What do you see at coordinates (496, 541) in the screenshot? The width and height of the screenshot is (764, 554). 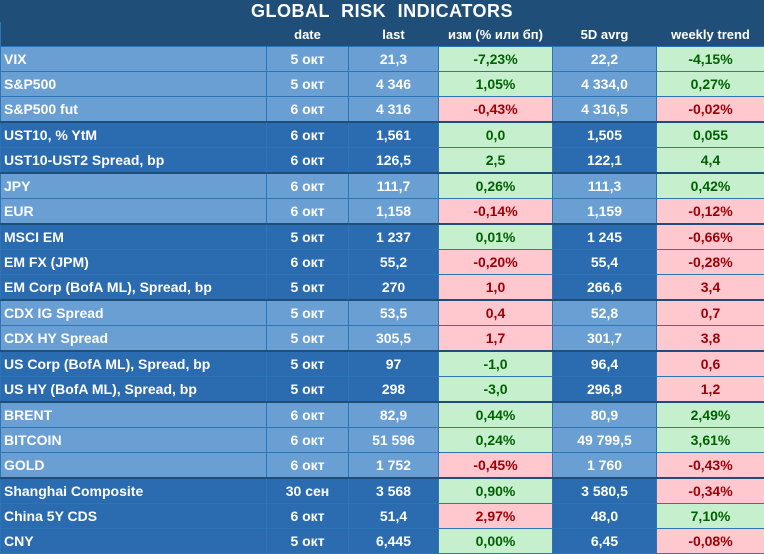 I see `change-value: 0,00%` at bounding box center [496, 541].